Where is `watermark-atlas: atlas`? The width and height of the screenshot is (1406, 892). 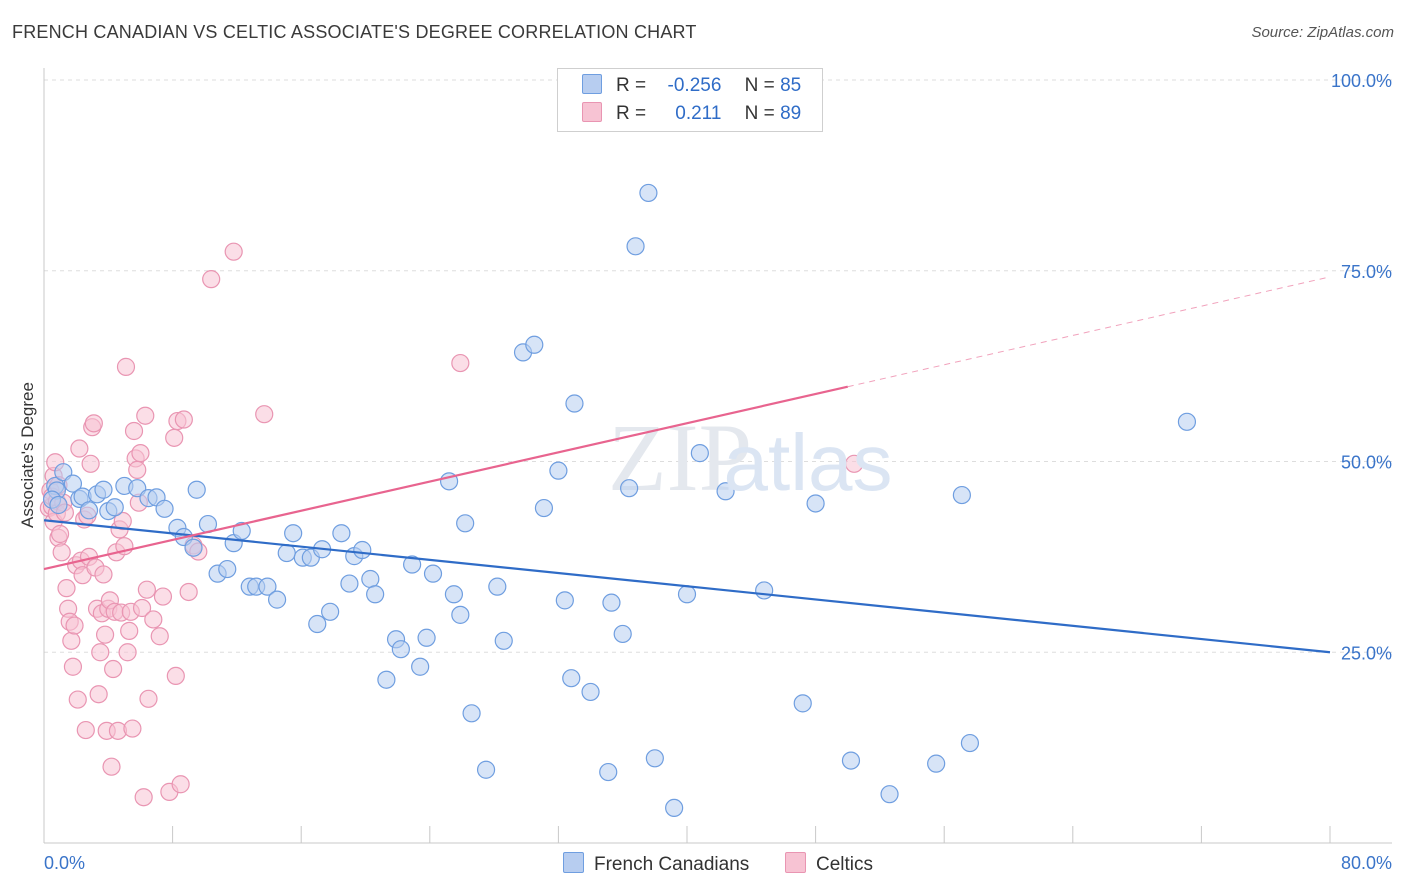
watermark-atlas: atlas is located at coordinates (808, 462).